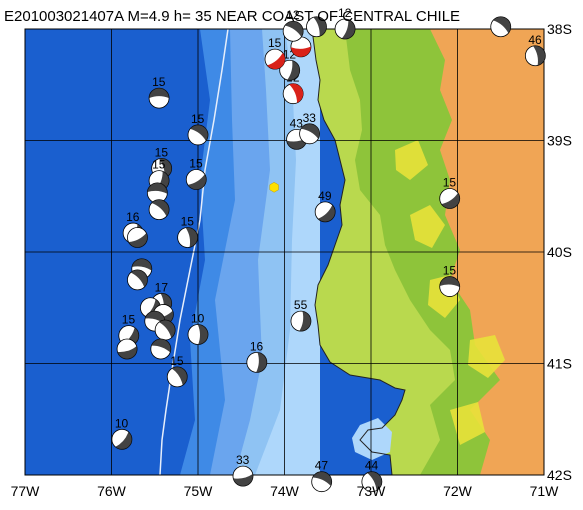 The height and width of the screenshot is (510, 583). What do you see at coordinates (559, 475) in the screenshot?
I see `lat-label: 42S` at bounding box center [559, 475].